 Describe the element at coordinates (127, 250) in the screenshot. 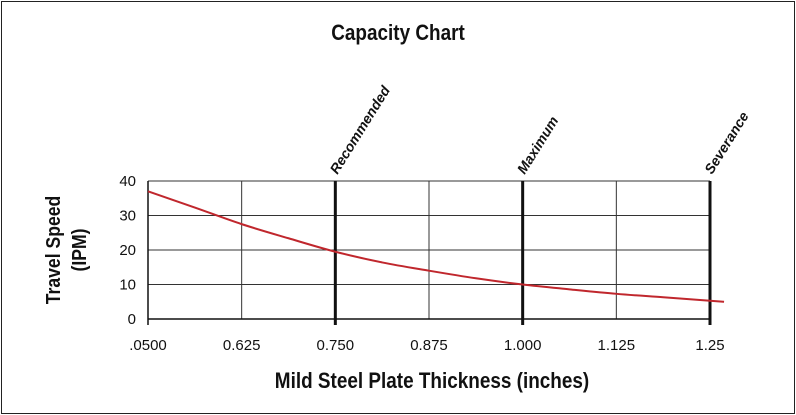

I see `y-tick-label: 20` at that location.